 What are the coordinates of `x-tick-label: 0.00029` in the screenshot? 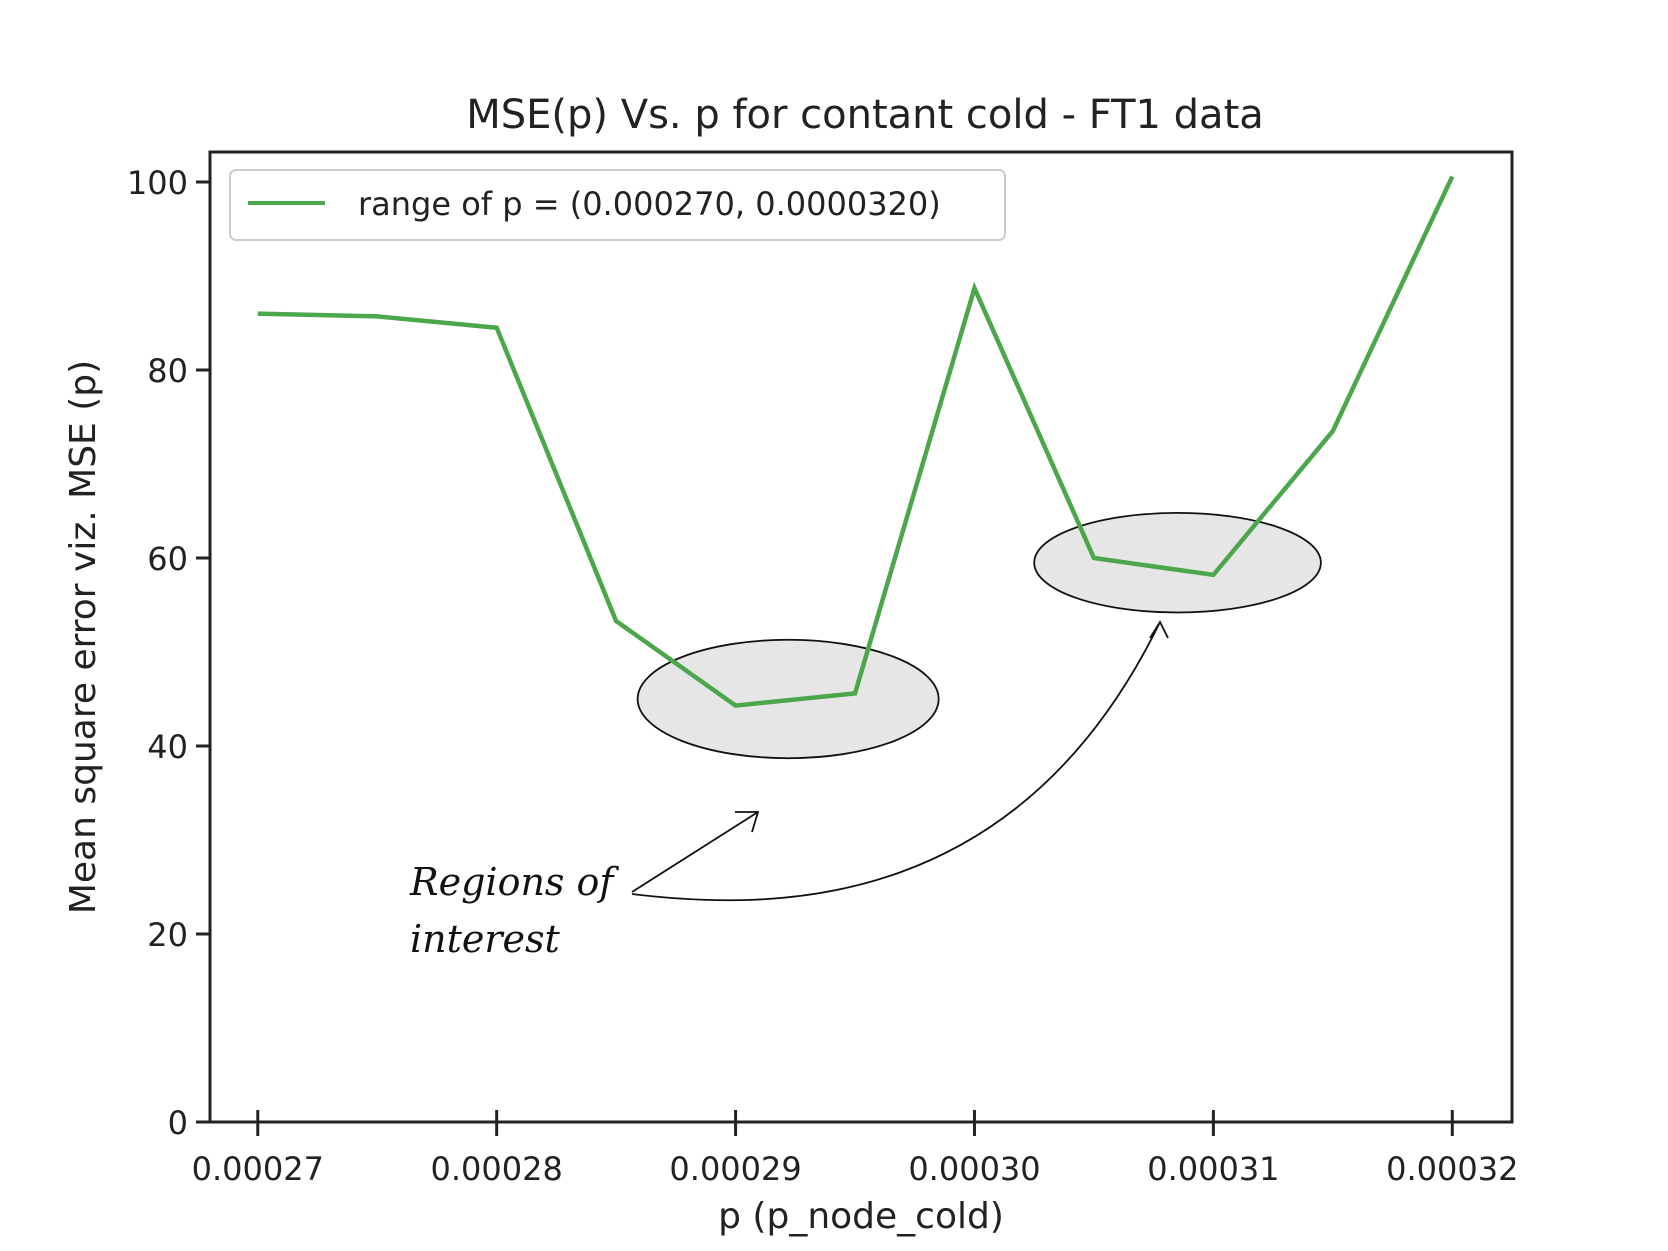 It's located at (735, 1169).